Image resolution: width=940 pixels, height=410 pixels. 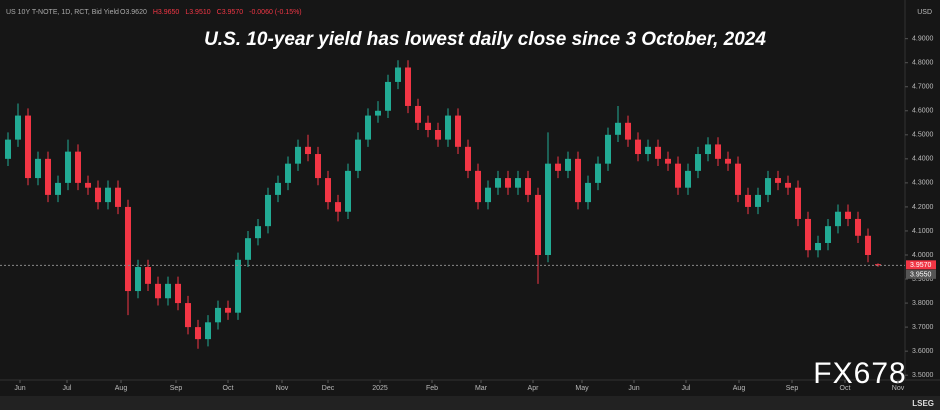 I want to click on x-tick-label: Feb, so click(x=432, y=388).